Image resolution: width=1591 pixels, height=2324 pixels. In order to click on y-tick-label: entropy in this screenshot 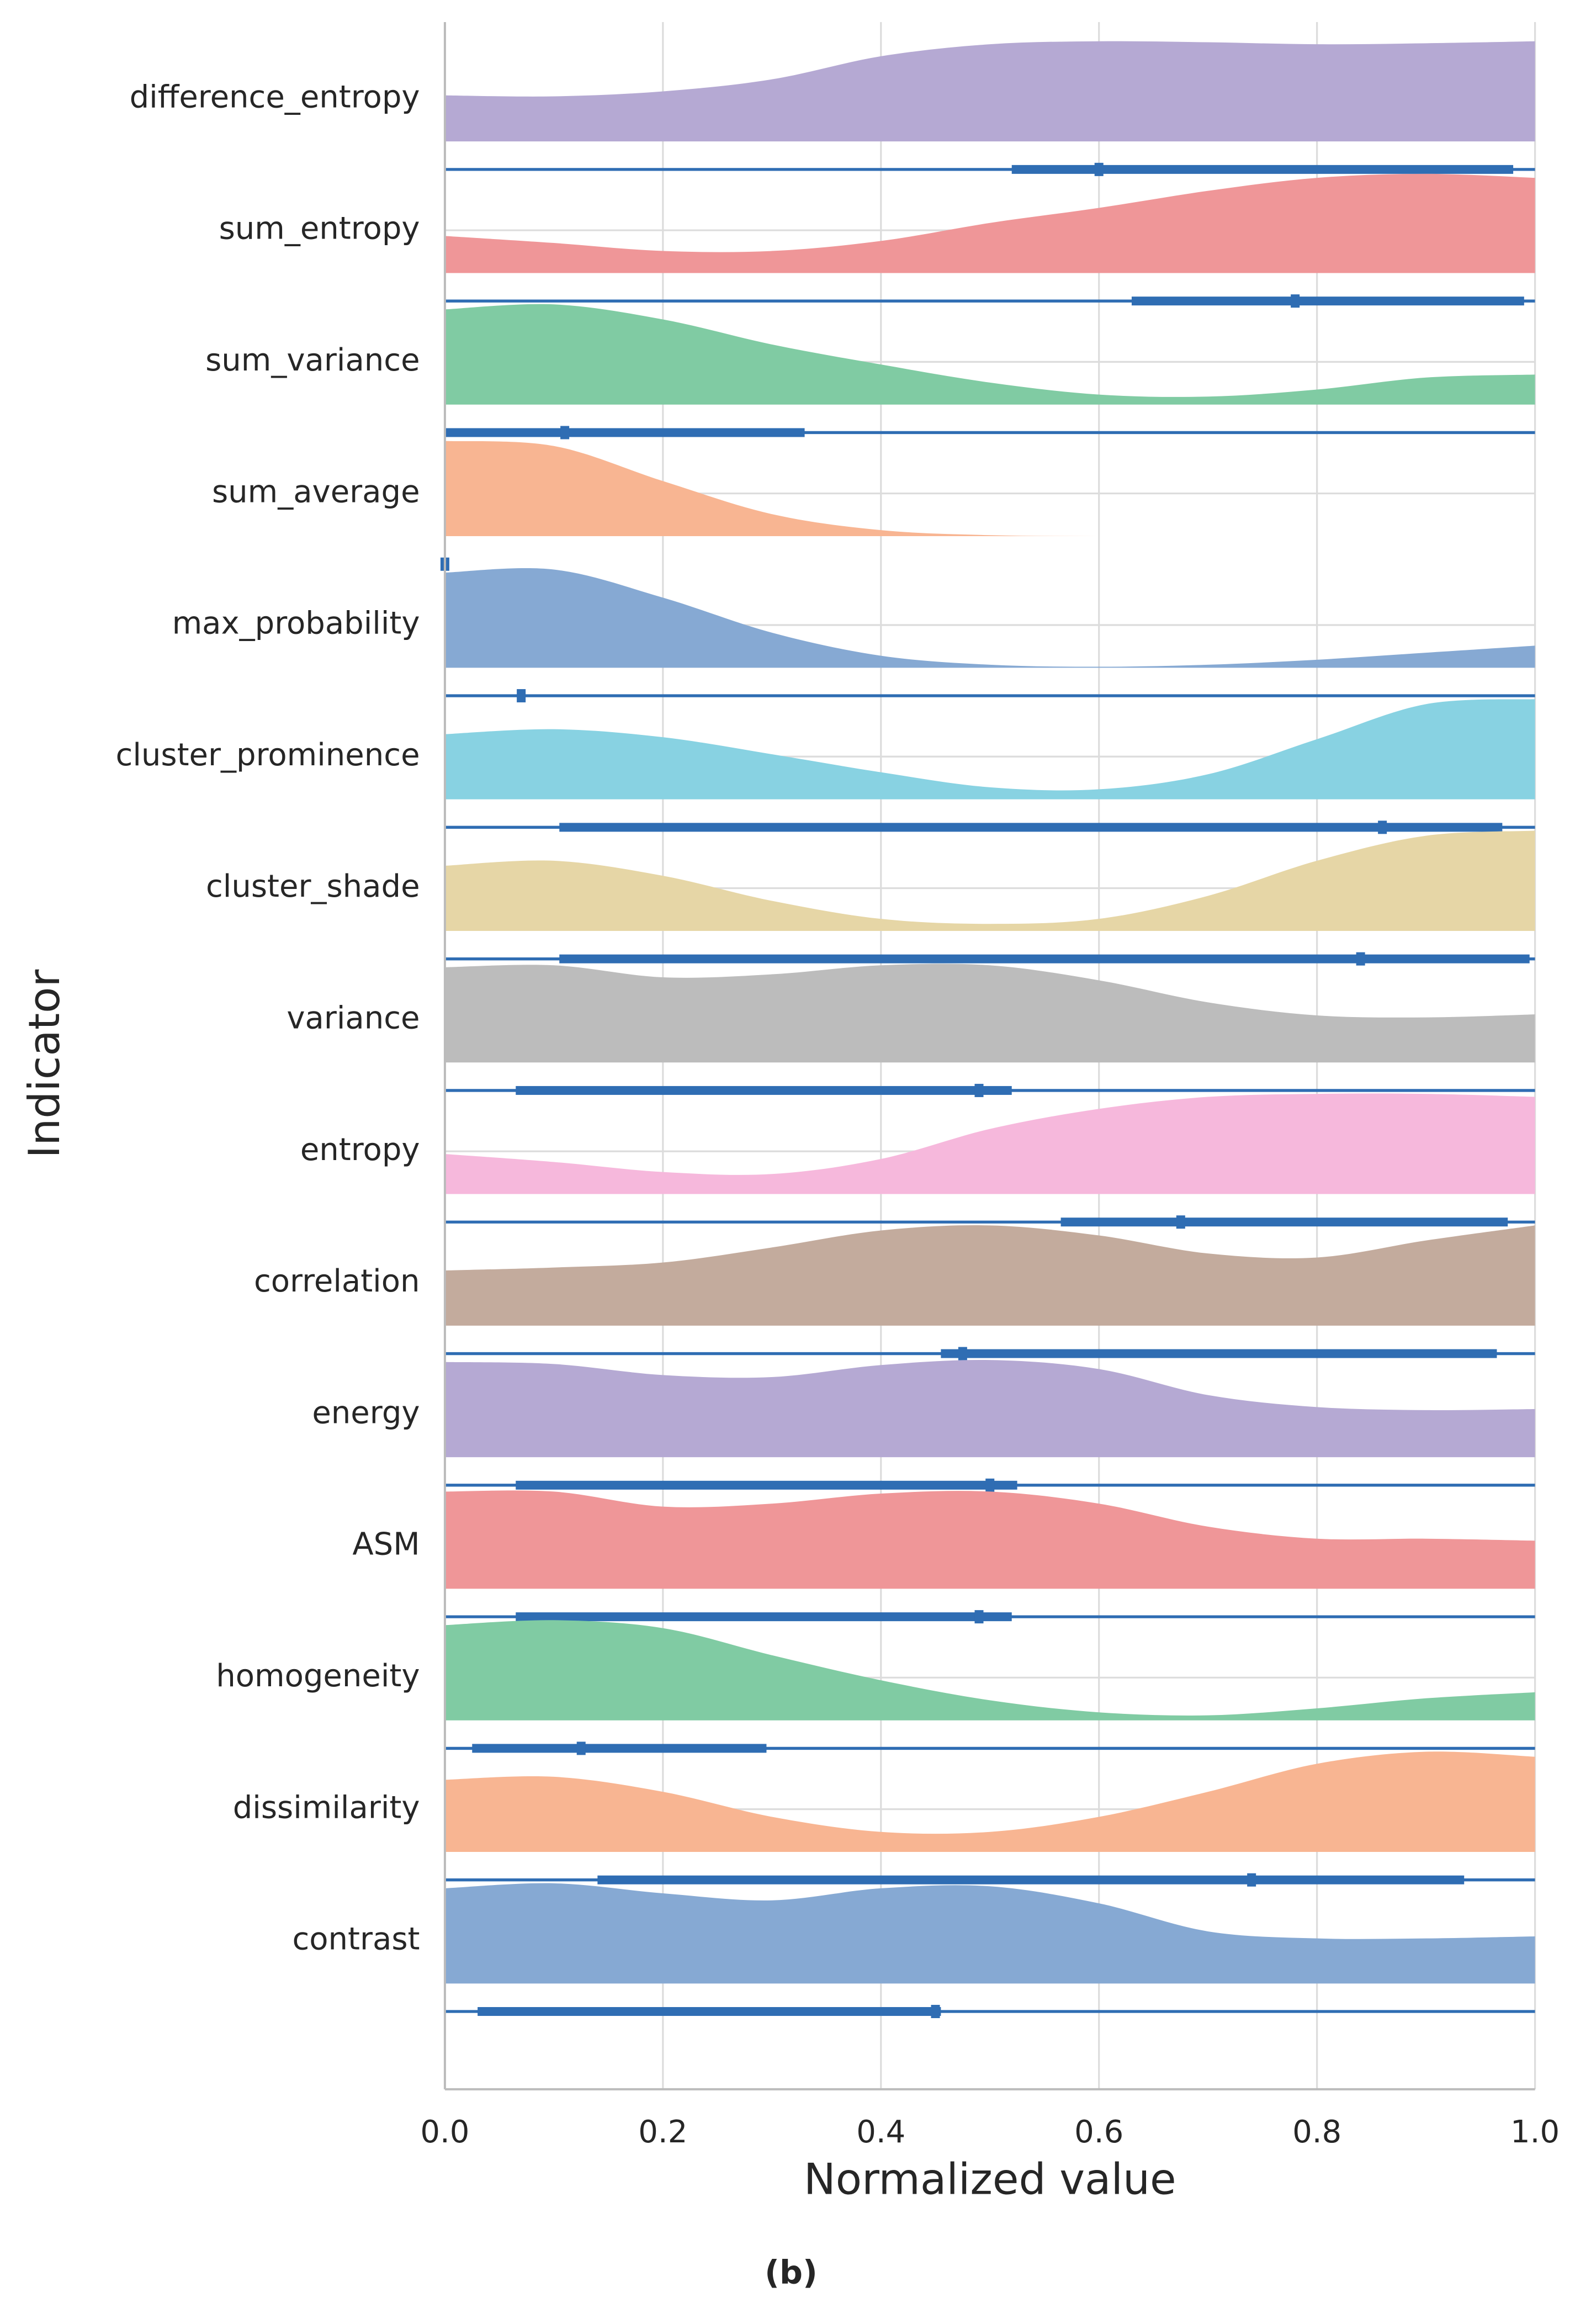, I will do `click(360, 1150)`.